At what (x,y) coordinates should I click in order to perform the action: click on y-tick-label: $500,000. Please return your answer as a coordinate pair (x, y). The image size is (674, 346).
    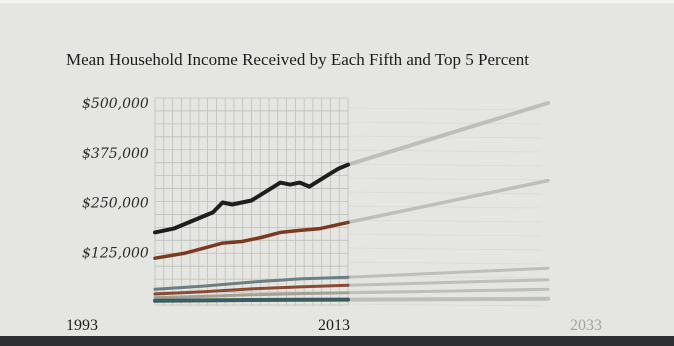
    Looking at the image, I should click on (115, 104).